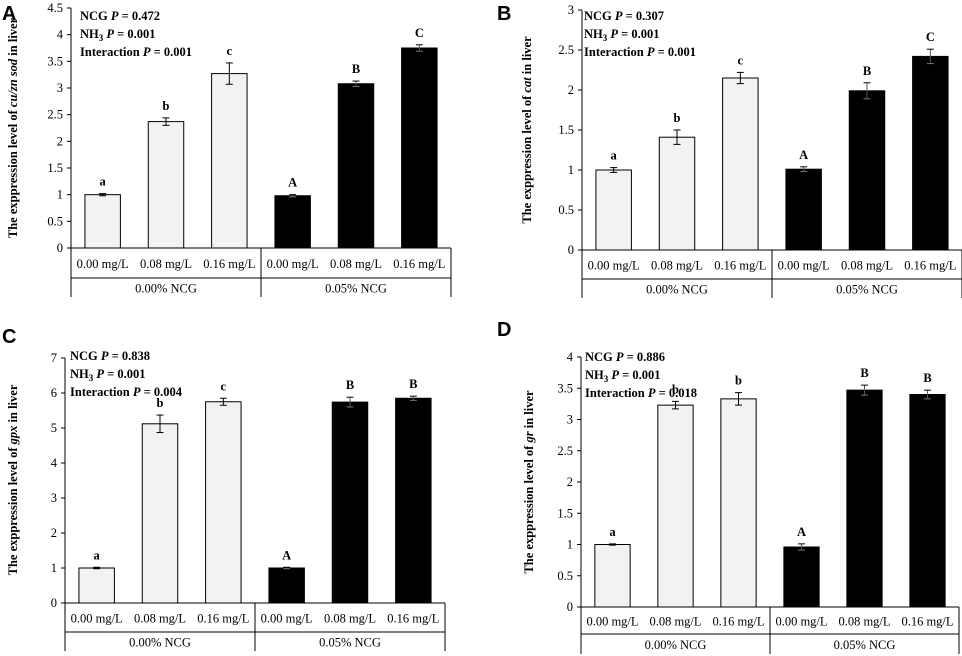  I want to click on y-axis-label-gene: cu/zn sod, so click(13, 82).